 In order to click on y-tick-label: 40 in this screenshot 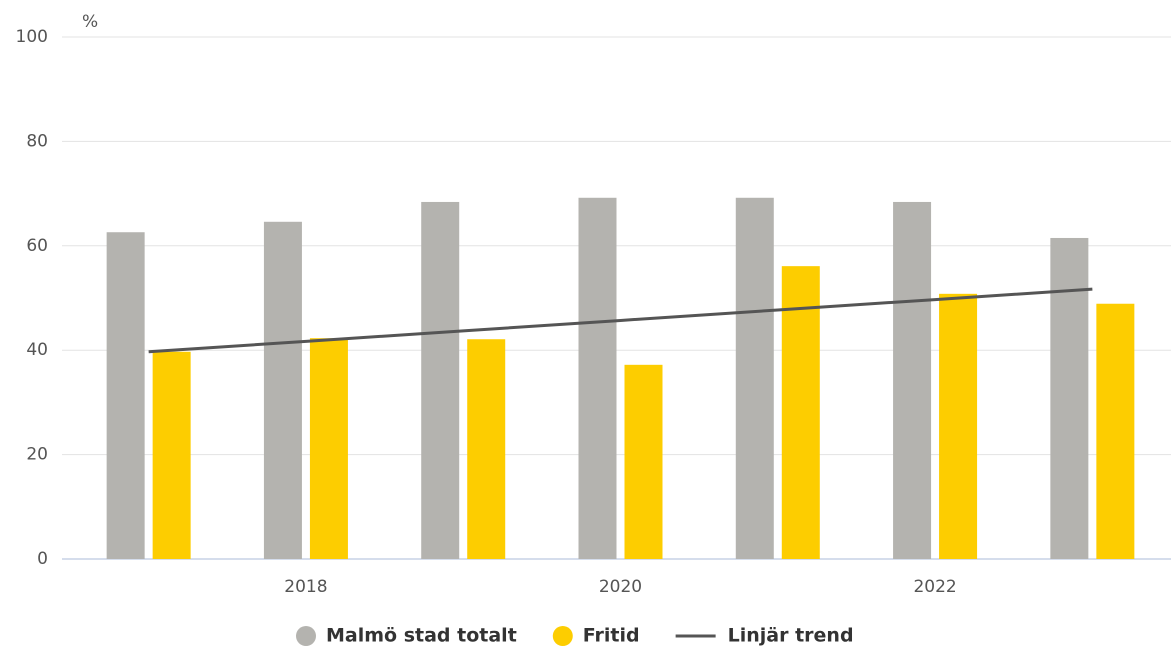, I will do `click(37, 350)`.